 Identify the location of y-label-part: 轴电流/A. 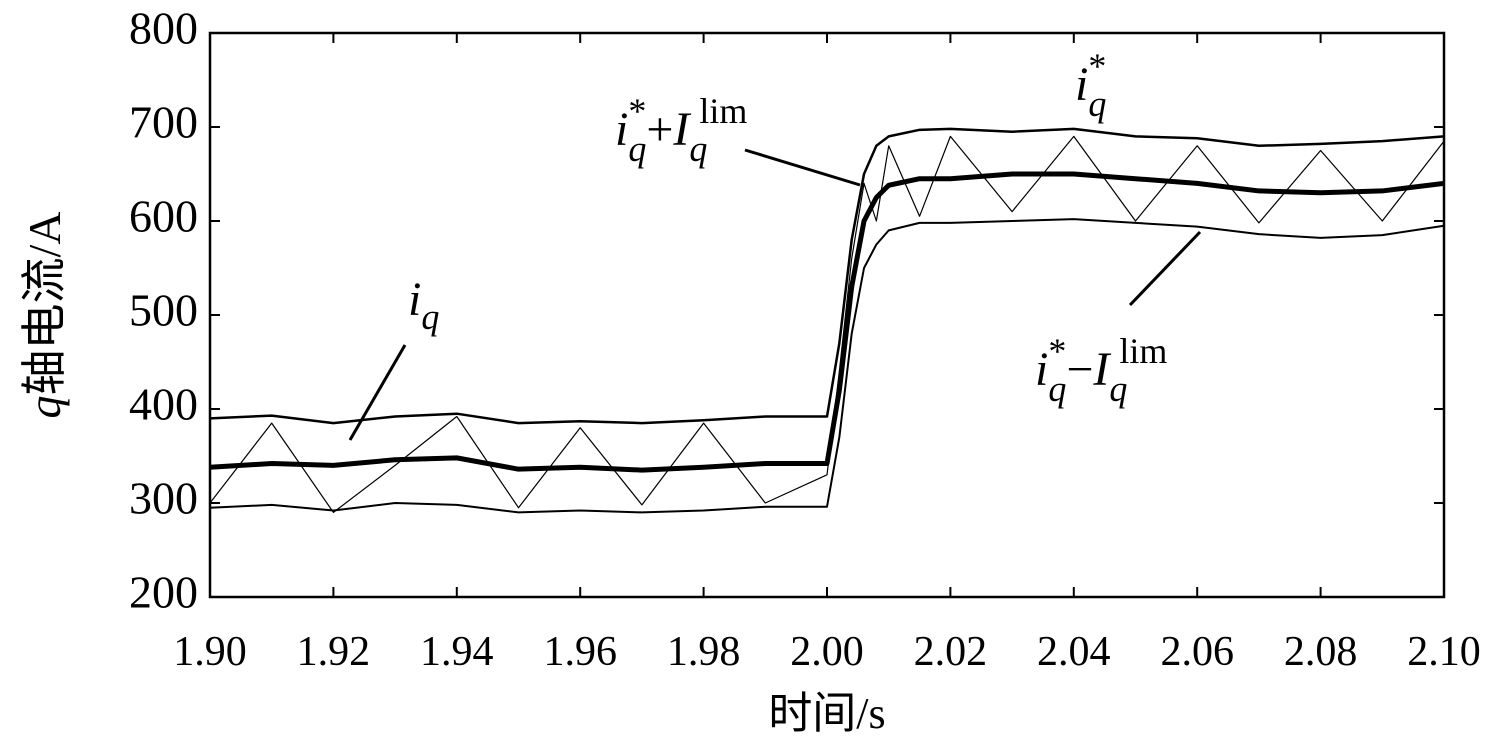
(44, 304).